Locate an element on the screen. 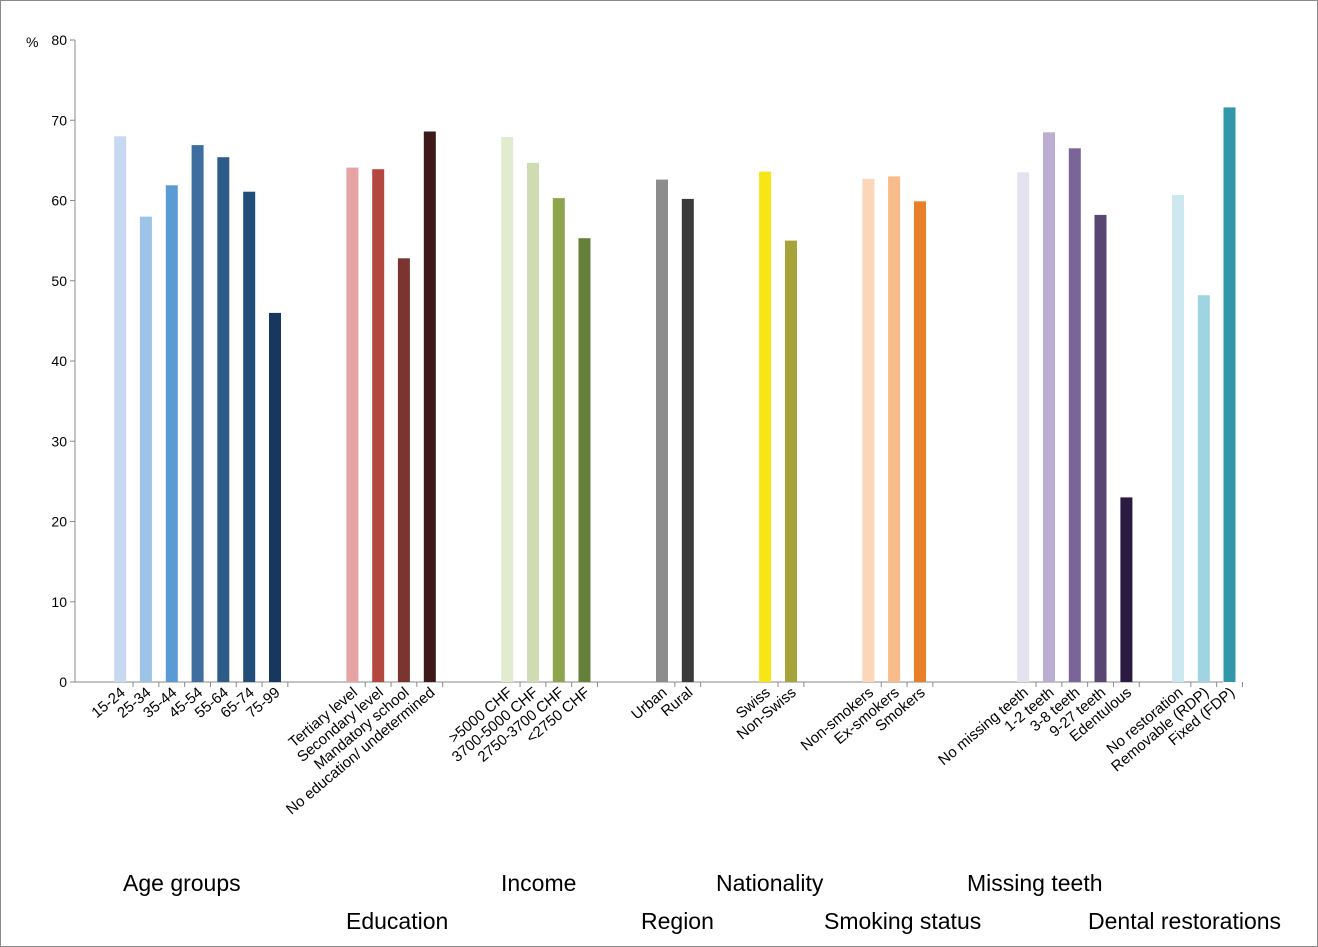 This screenshot has height=947, width=1318. y-tick-label: 30 is located at coordinates (59, 441).